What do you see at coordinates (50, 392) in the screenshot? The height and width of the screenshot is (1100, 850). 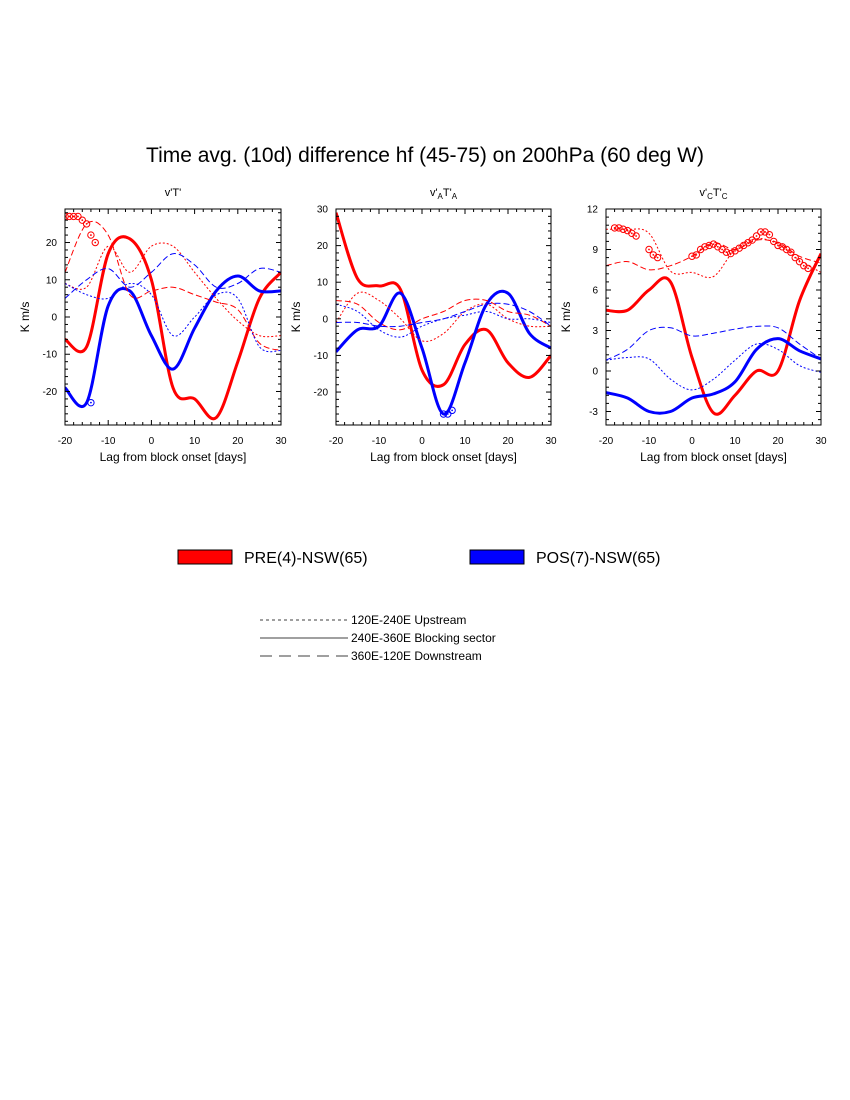 I see `y-tick-label: -20` at bounding box center [50, 392].